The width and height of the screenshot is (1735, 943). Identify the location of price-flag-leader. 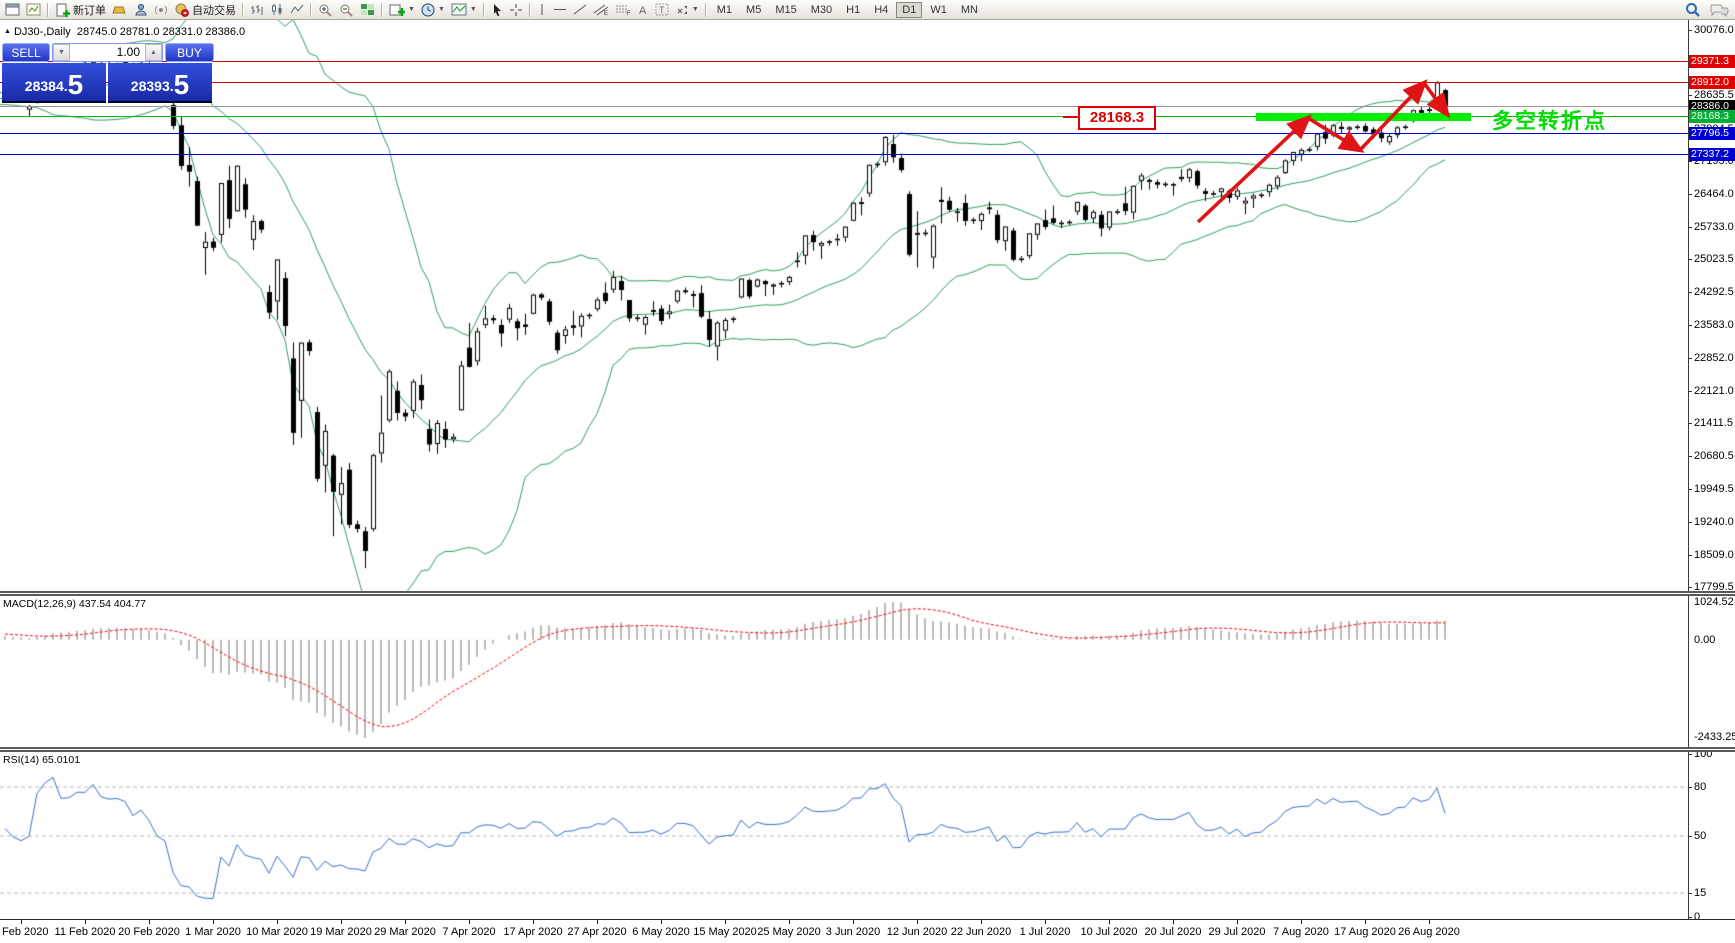
(1070, 117).